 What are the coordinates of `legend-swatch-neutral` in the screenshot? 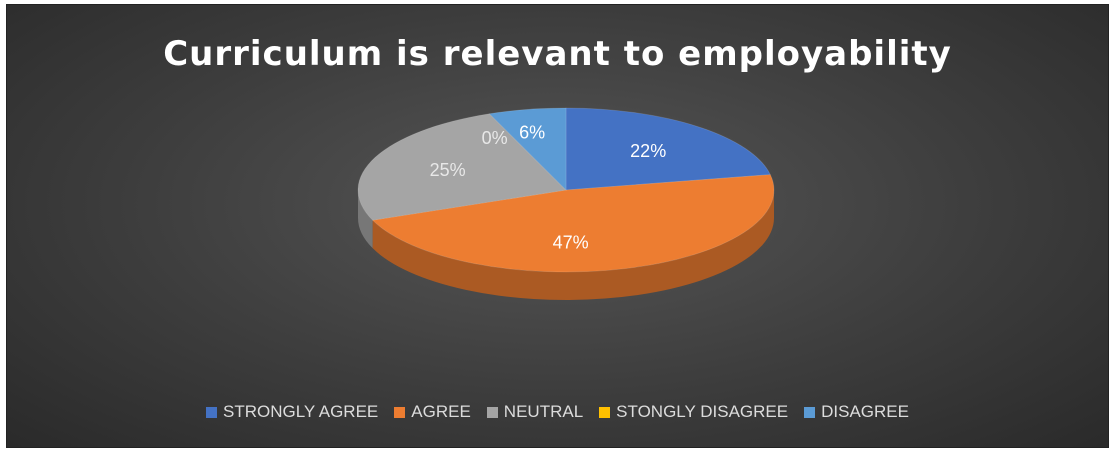 It's located at (492, 412).